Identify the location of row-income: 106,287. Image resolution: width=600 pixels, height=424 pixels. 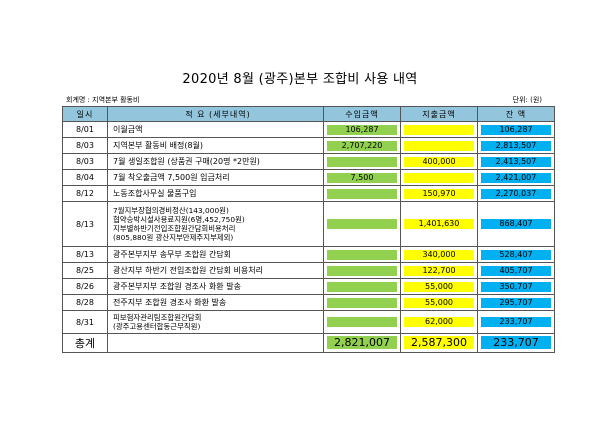
(362, 129).